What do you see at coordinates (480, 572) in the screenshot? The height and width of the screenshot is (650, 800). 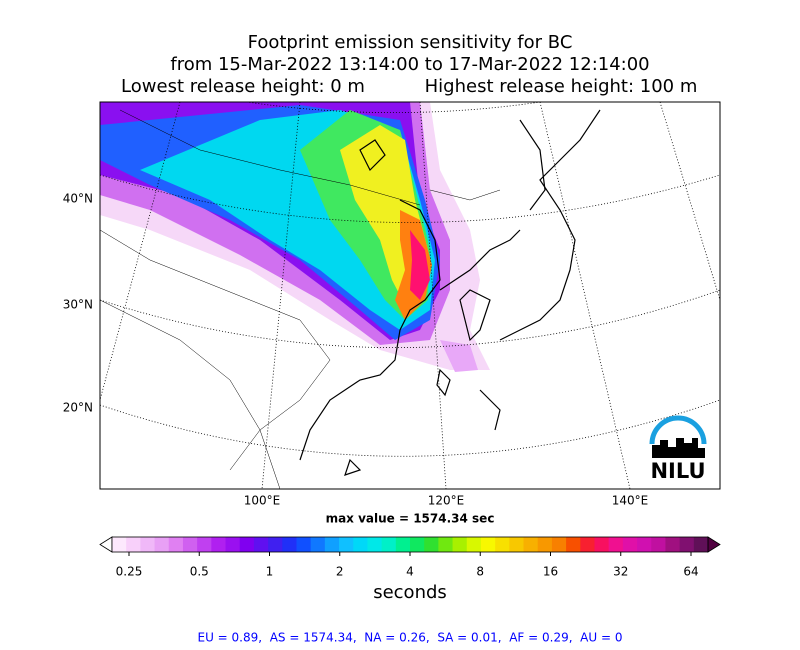 I see `colorbar-tick-label: 8` at bounding box center [480, 572].